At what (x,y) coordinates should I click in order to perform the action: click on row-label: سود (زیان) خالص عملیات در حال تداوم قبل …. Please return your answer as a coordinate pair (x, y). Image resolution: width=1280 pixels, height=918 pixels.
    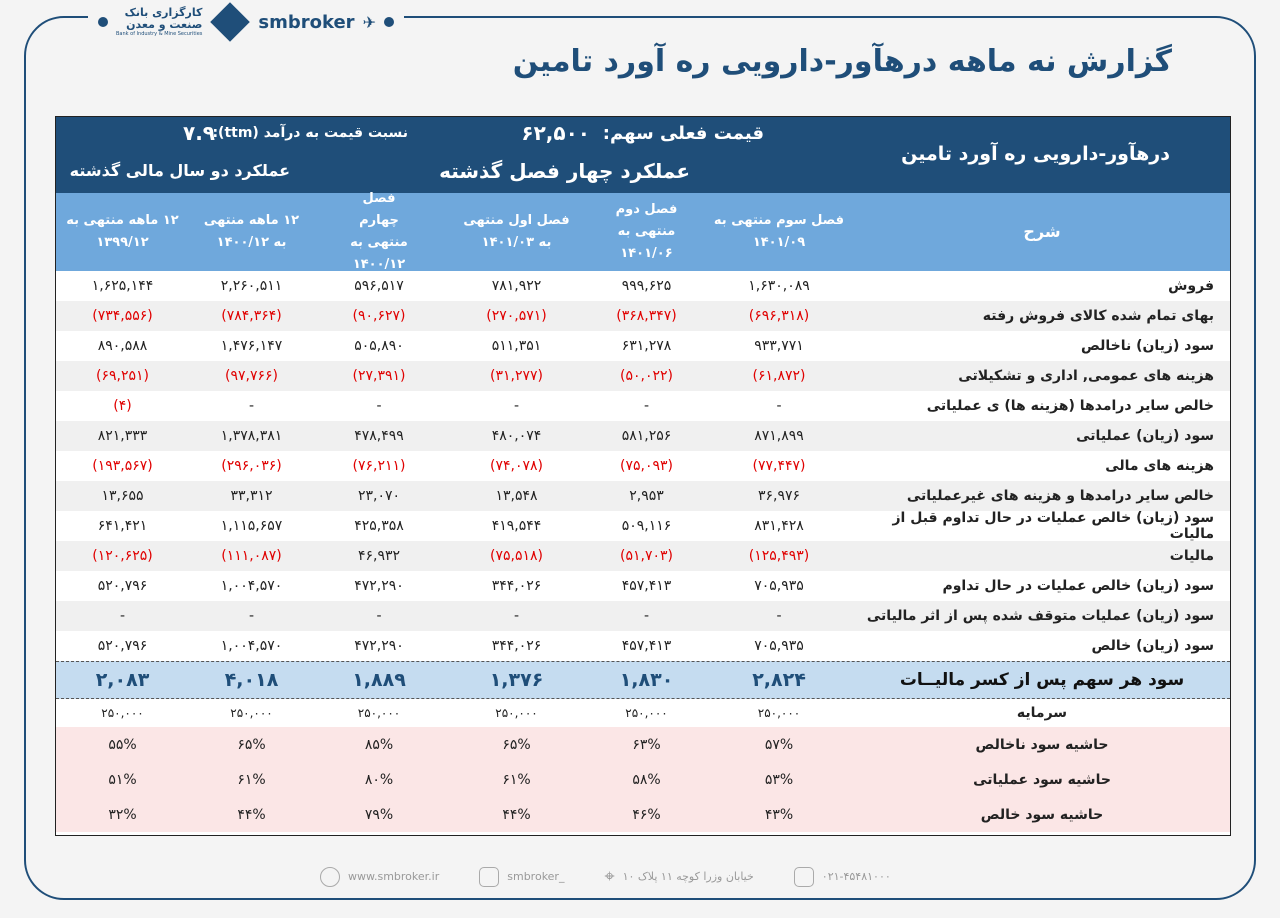
    Looking at the image, I should click on (1053, 526).